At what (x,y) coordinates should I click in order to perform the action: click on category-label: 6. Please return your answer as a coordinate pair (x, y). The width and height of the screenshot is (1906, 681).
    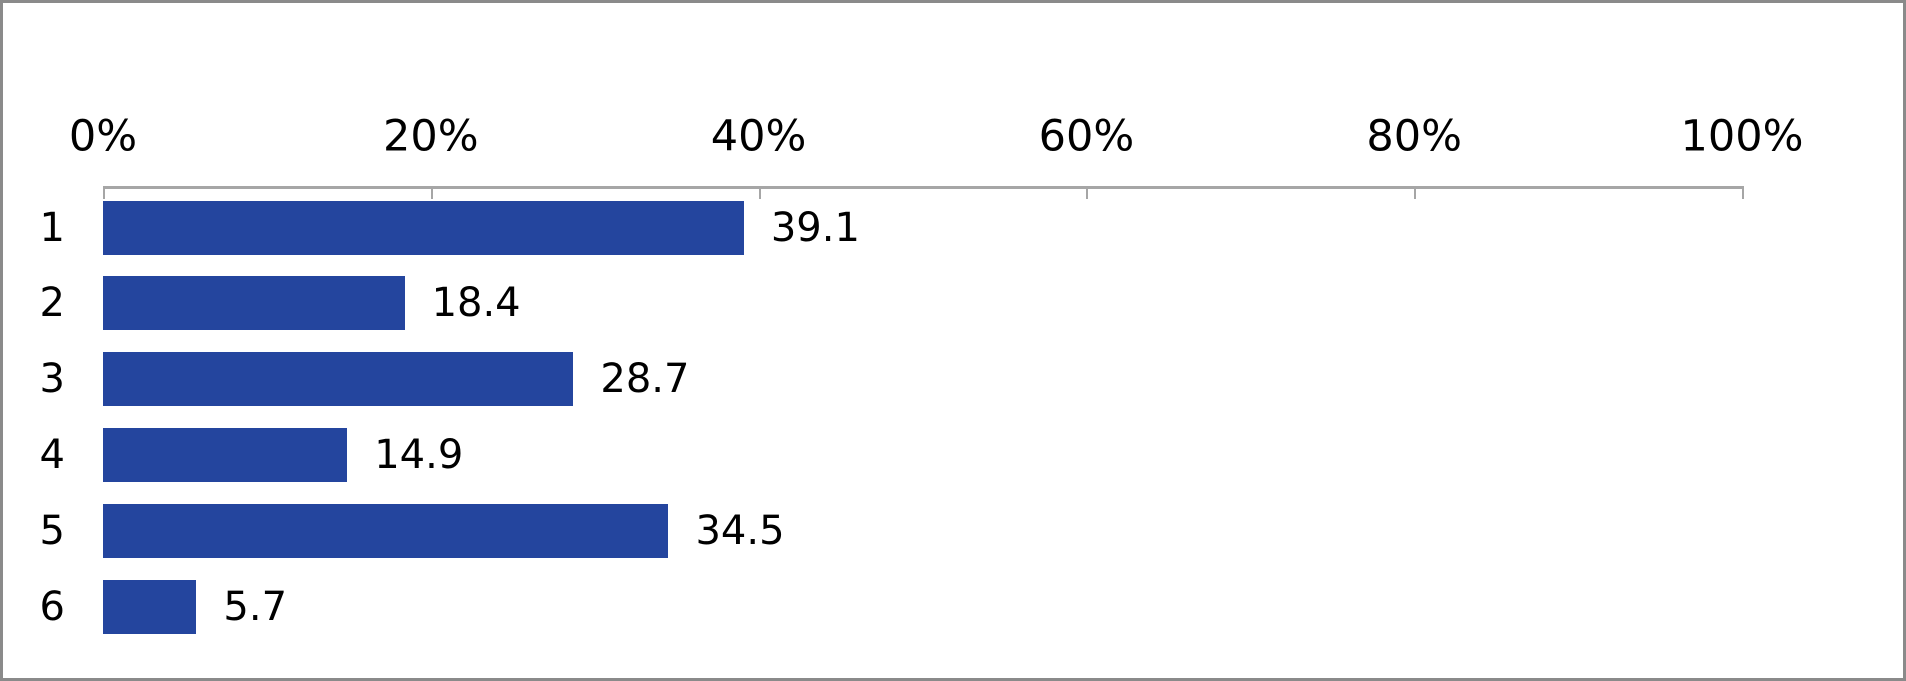
    Looking at the image, I should click on (52, 606).